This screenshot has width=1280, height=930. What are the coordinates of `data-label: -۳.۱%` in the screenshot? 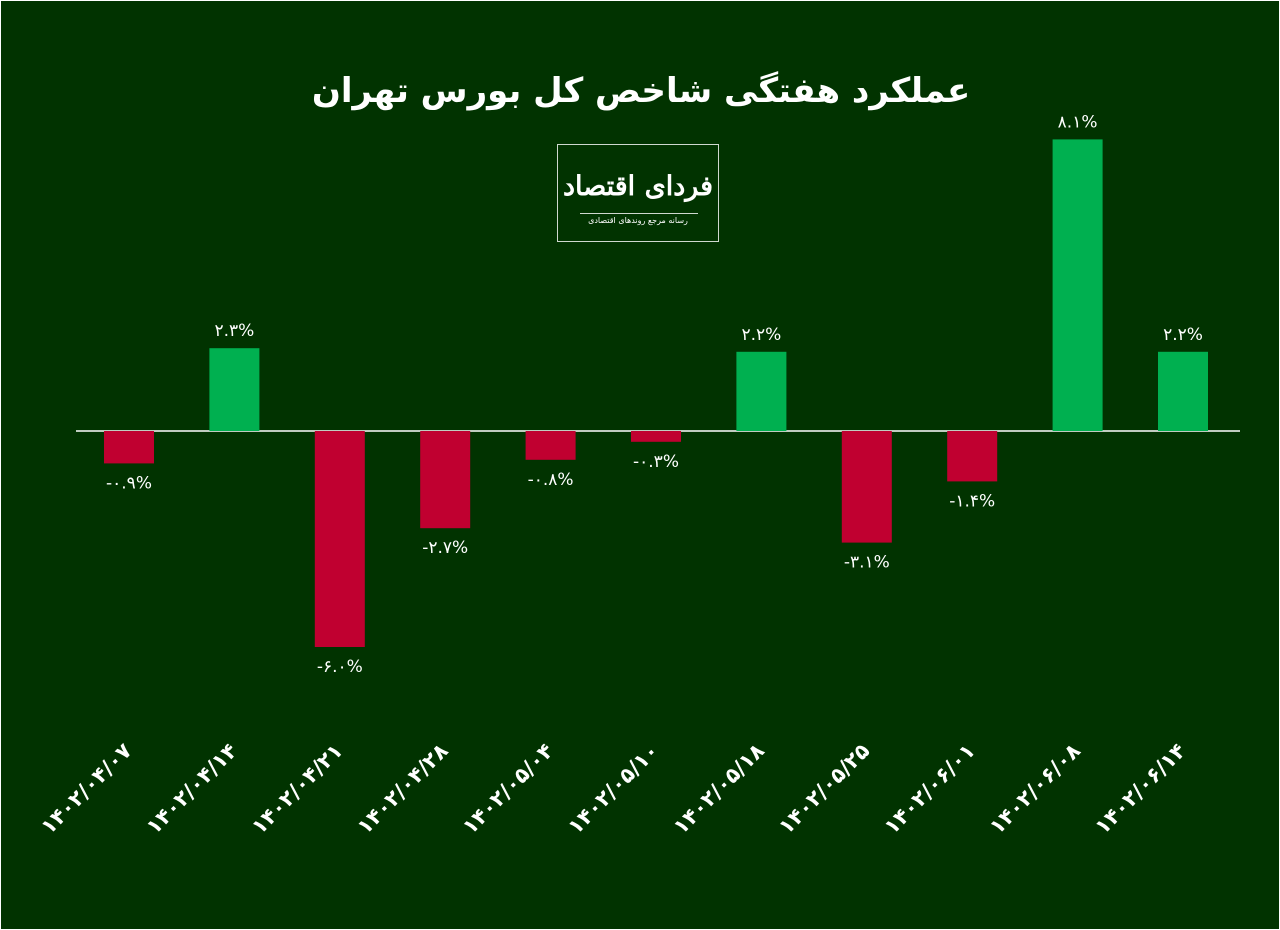 It's located at (867, 563).